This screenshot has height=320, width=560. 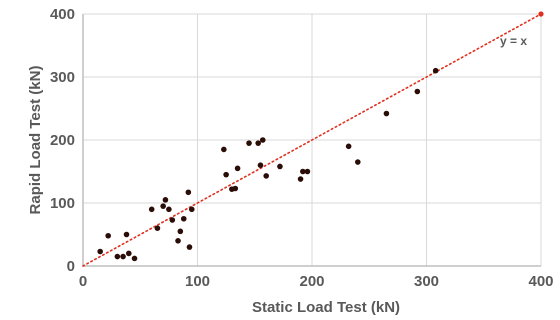 What do you see at coordinates (197, 281) in the screenshot?
I see `x-tick-label: 100` at bounding box center [197, 281].